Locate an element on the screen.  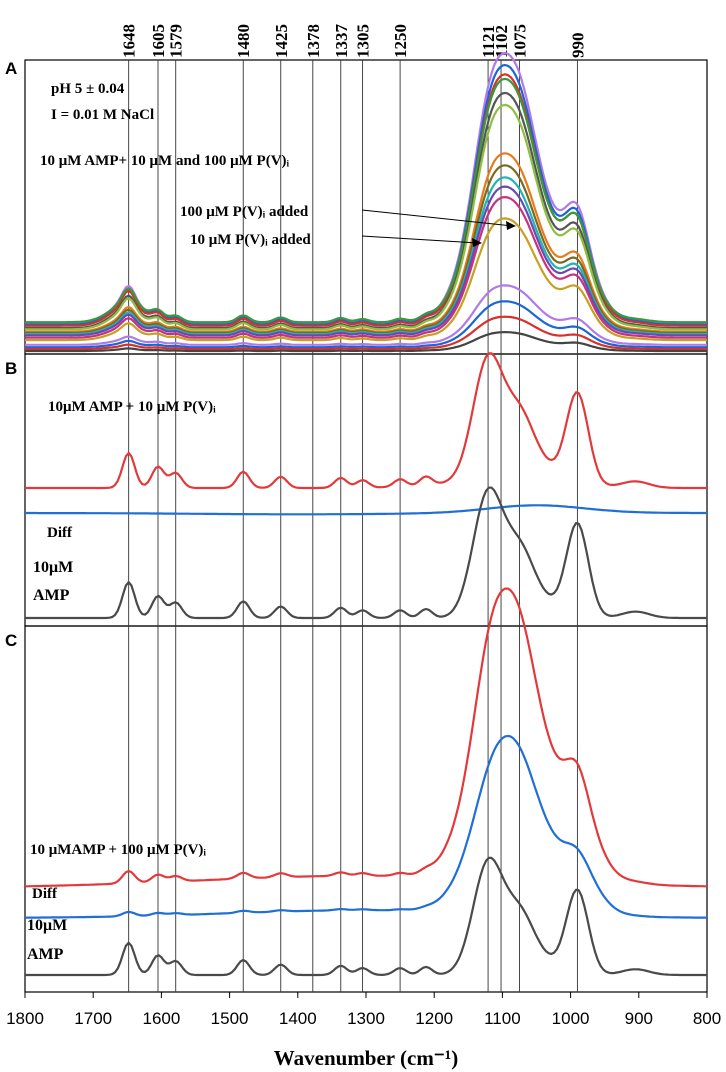
x-tick-label-1600: 1600 is located at coordinates (161, 1018).